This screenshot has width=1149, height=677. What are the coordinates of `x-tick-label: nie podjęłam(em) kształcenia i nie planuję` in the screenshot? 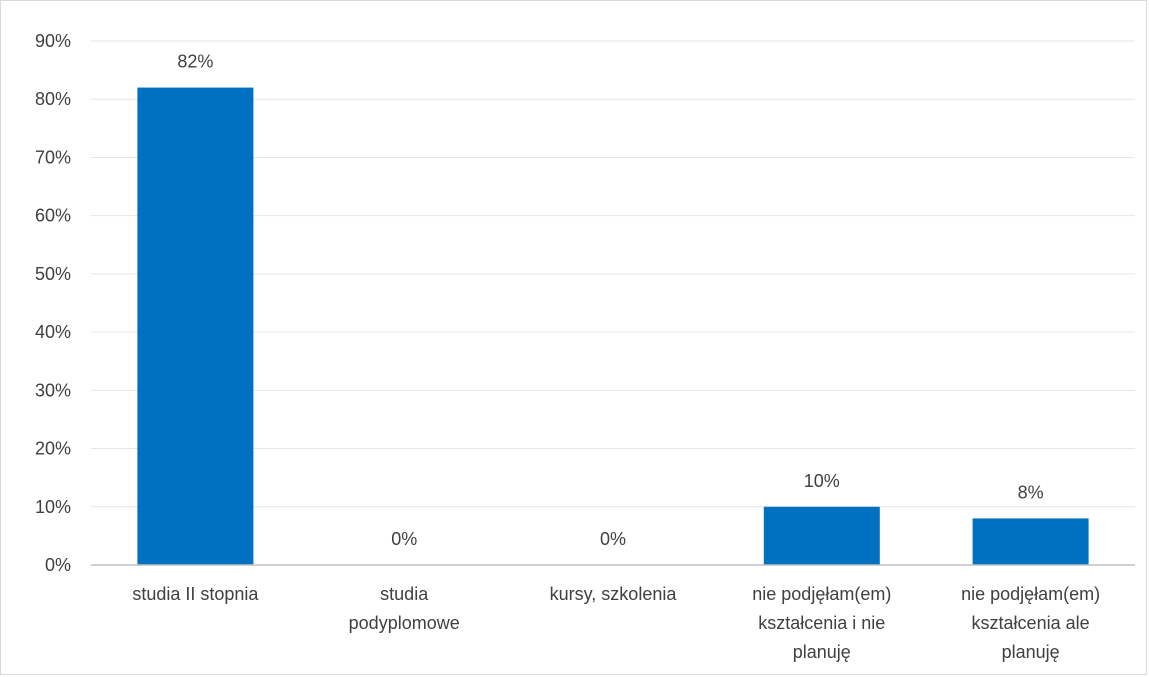 It's located at (821, 623).